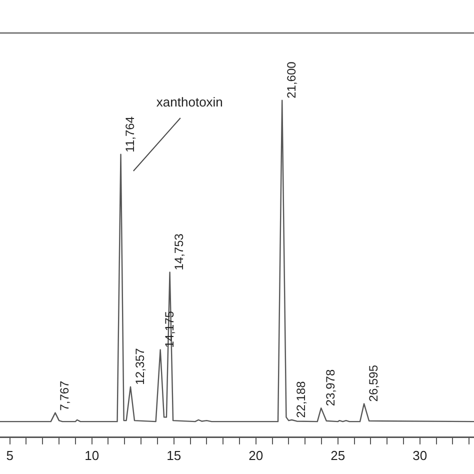 The image size is (474, 474). What do you see at coordinates (330, 387) in the screenshot?
I see `annotation: 23,978` at bounding box center [330, 387].